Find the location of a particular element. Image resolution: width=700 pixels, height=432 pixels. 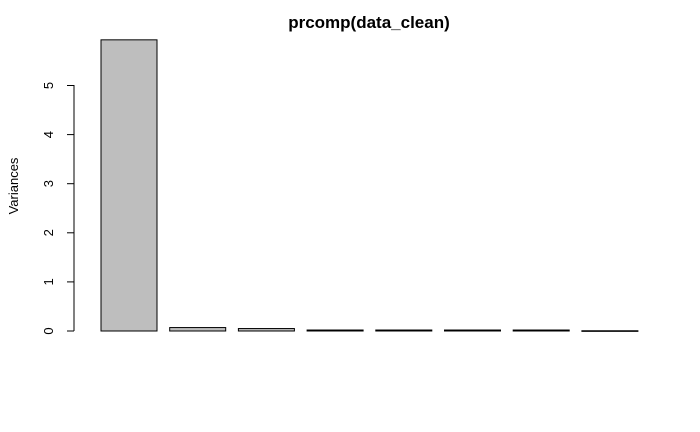

bar-pc8 is located at coordinates (610, 331).